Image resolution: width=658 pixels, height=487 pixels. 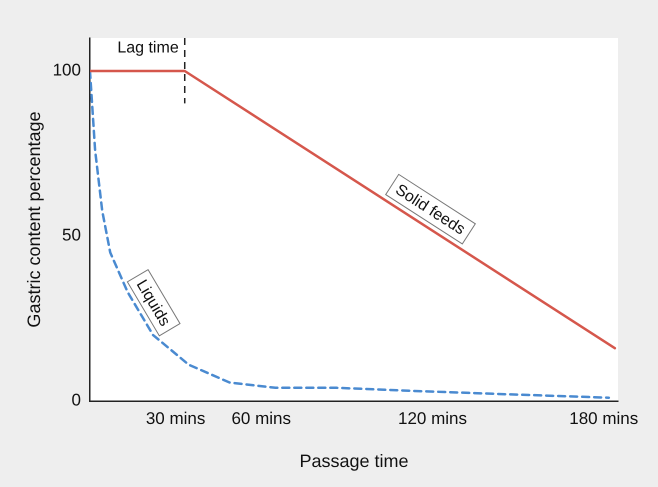 I want to click on x-tick-label: 60 mins, so click(x=261, y=418).